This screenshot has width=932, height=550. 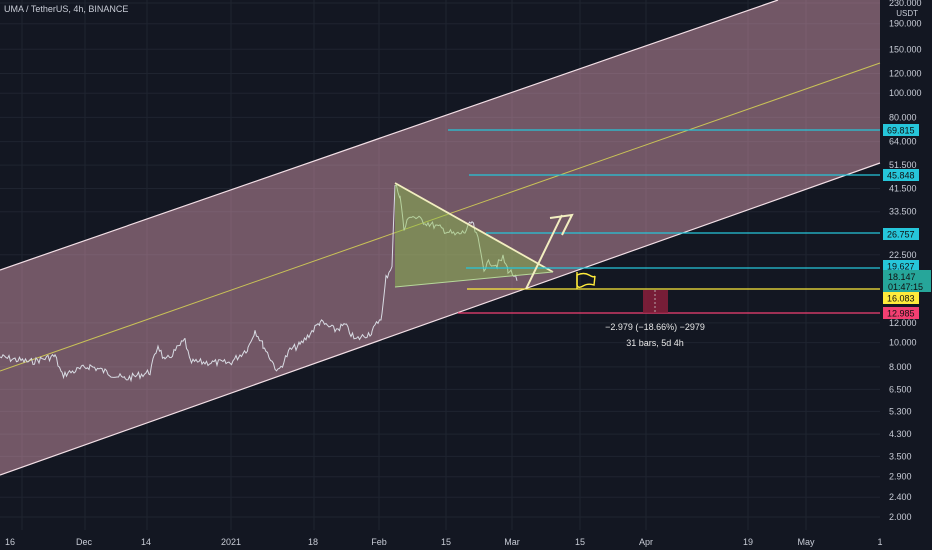 I want to click on y-tick-label-0: 230.000, so click(x=905, y=4).